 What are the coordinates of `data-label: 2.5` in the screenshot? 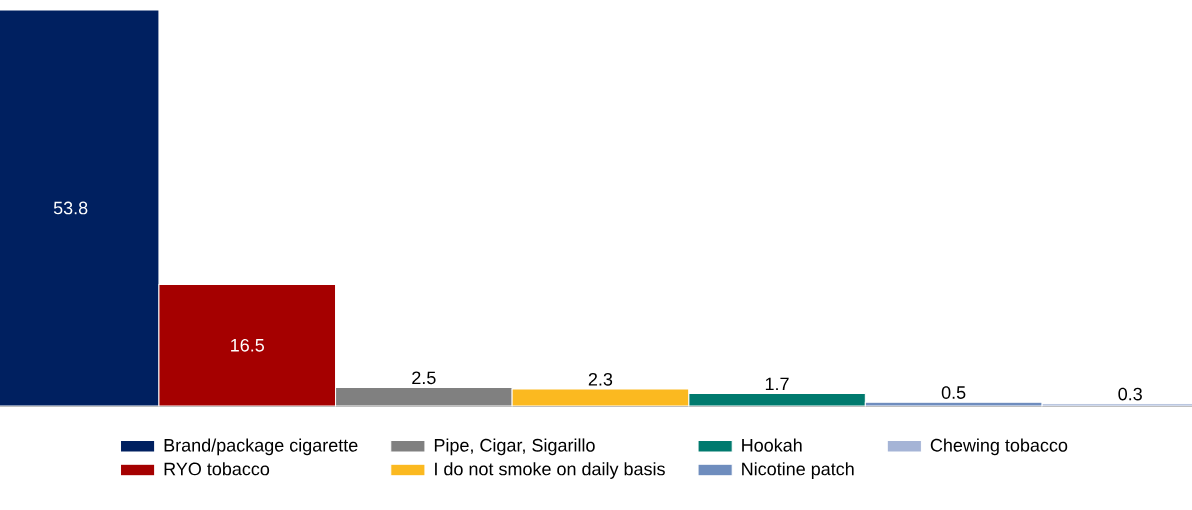 It's located at (424, 378).